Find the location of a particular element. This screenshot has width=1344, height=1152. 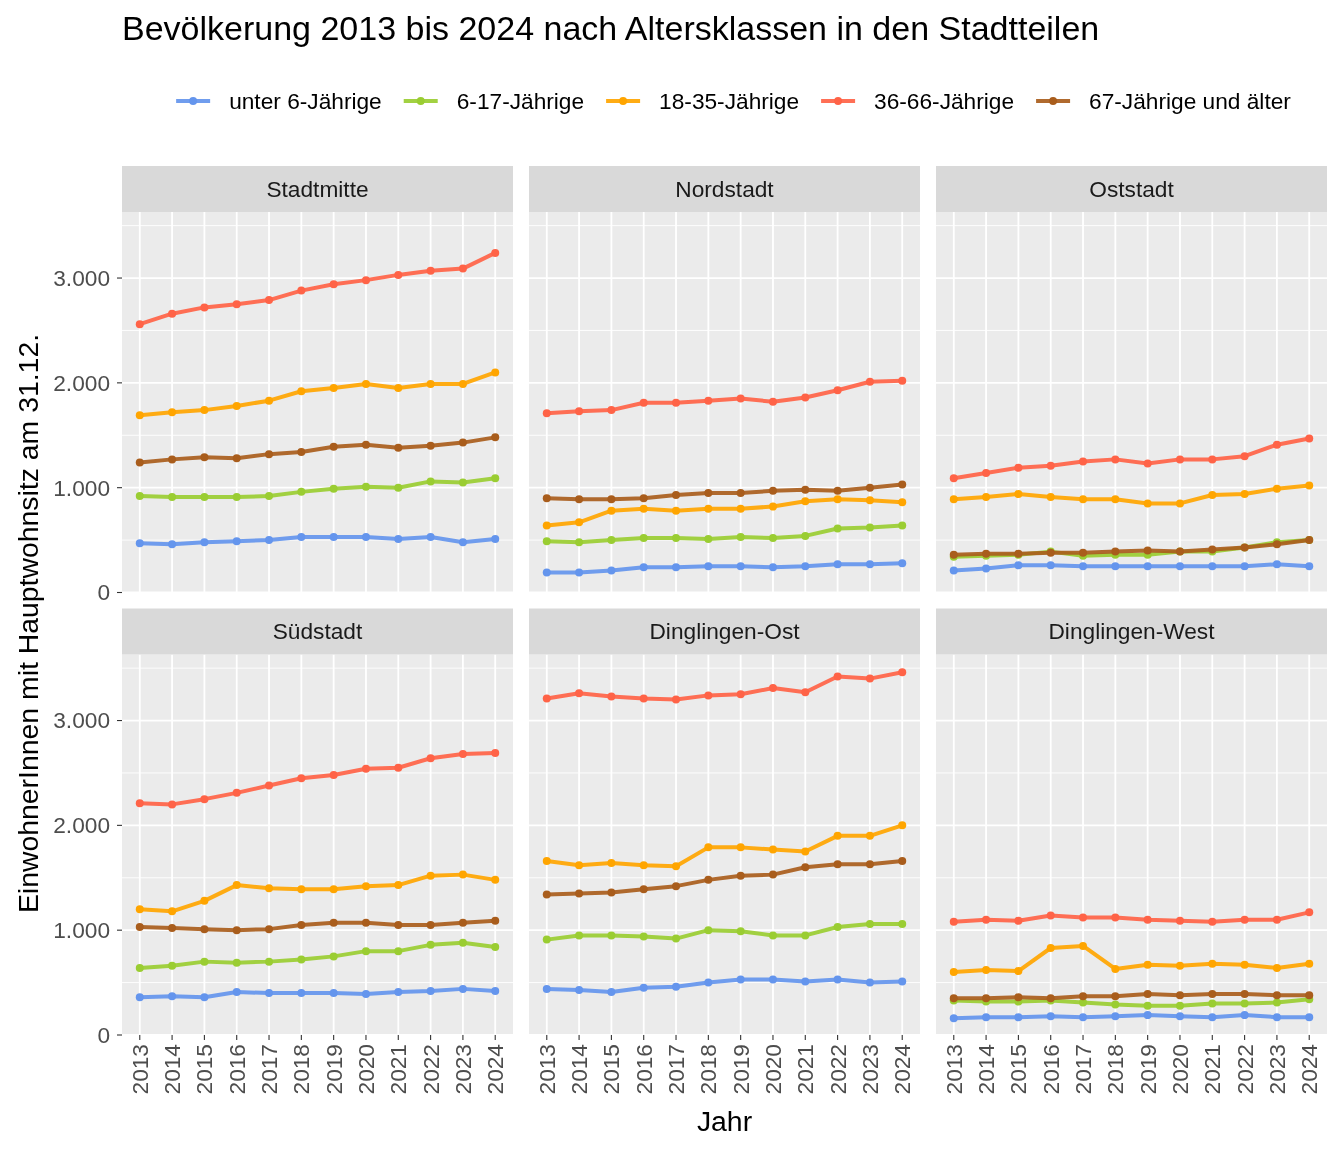

x-tick-label: 2023 is located at coordinates (1276, 1069).